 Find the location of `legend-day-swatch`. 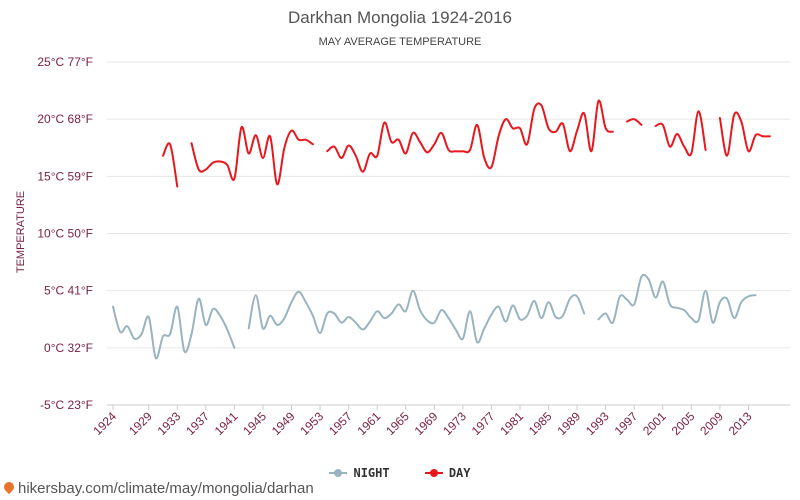

legend-day-swatch is located at coordinates (433, 473).